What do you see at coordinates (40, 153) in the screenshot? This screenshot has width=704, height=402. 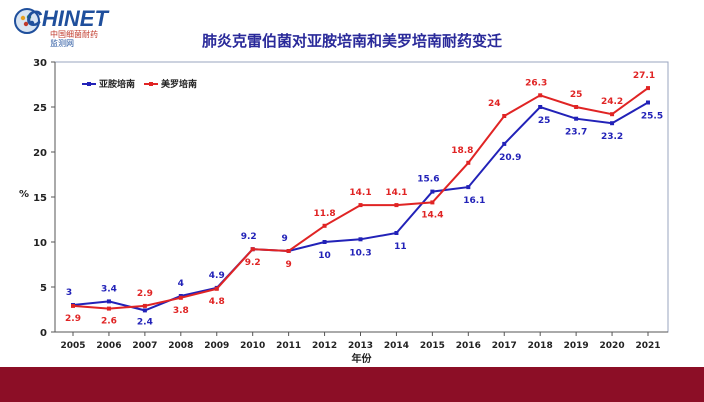 I see `y-tick-label: 20` at bounding box center [40, 153].